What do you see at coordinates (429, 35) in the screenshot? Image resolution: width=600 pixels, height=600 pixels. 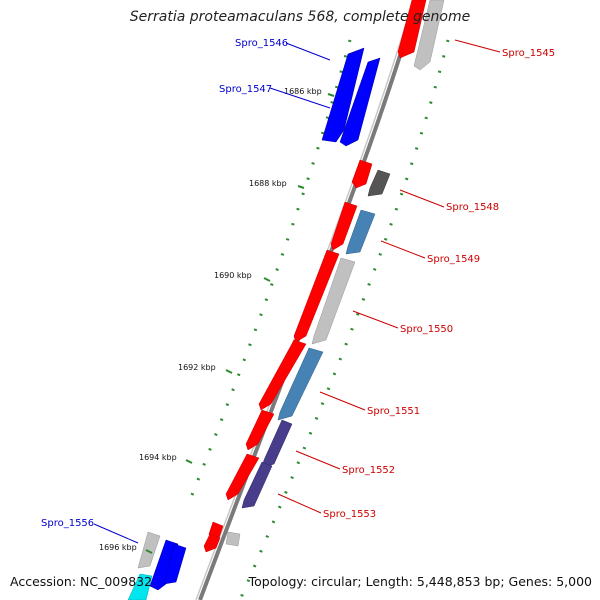 I see `gene-spro-1545-rev` at bounding box center [429, 35].